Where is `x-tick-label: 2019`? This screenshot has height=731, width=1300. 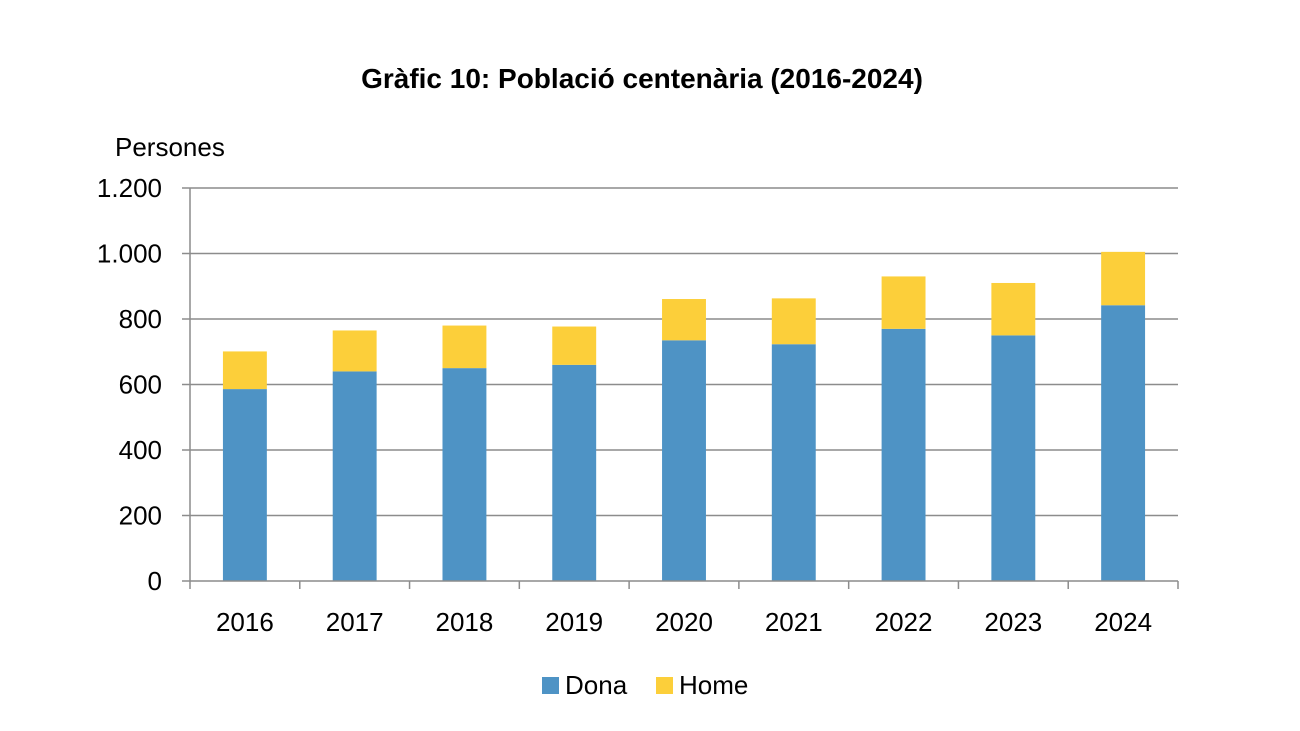 x-tick-label: 2019 is located at coordinates (574, 622).